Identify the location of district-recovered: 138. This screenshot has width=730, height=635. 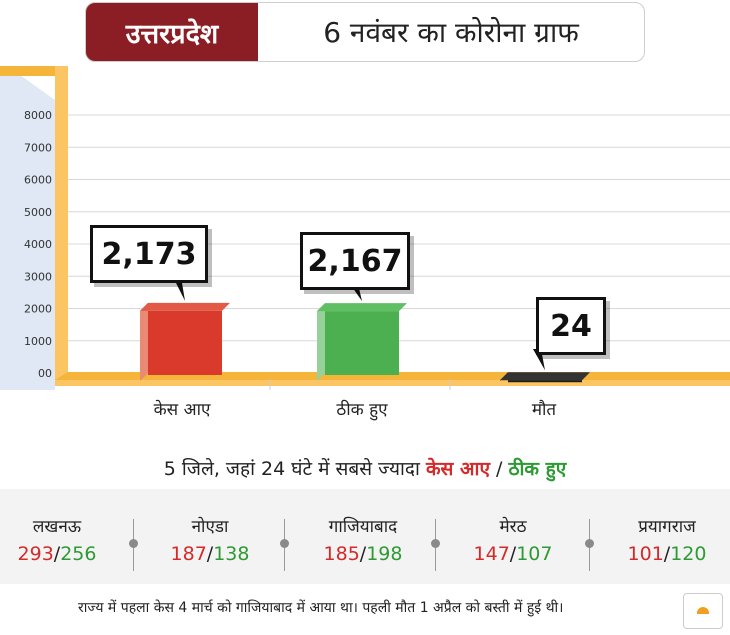
(231, 554).